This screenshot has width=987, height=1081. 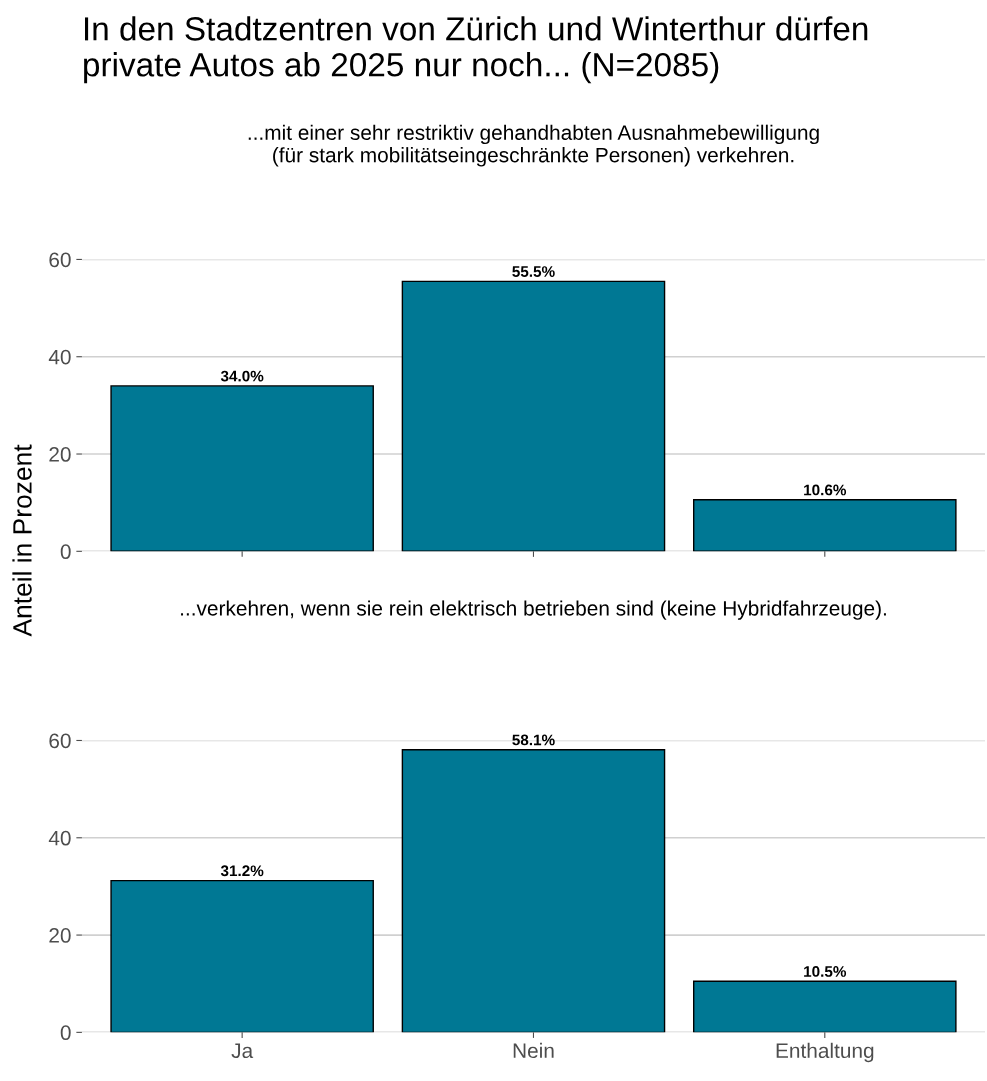 I want to click on chart-subtitle: ...mit einer sehr restriktiv gehandhabten Ausnahmebewilligung (für stark mobilitätseingeschränkte Personen) verkehren., so click(x=533, y=145).